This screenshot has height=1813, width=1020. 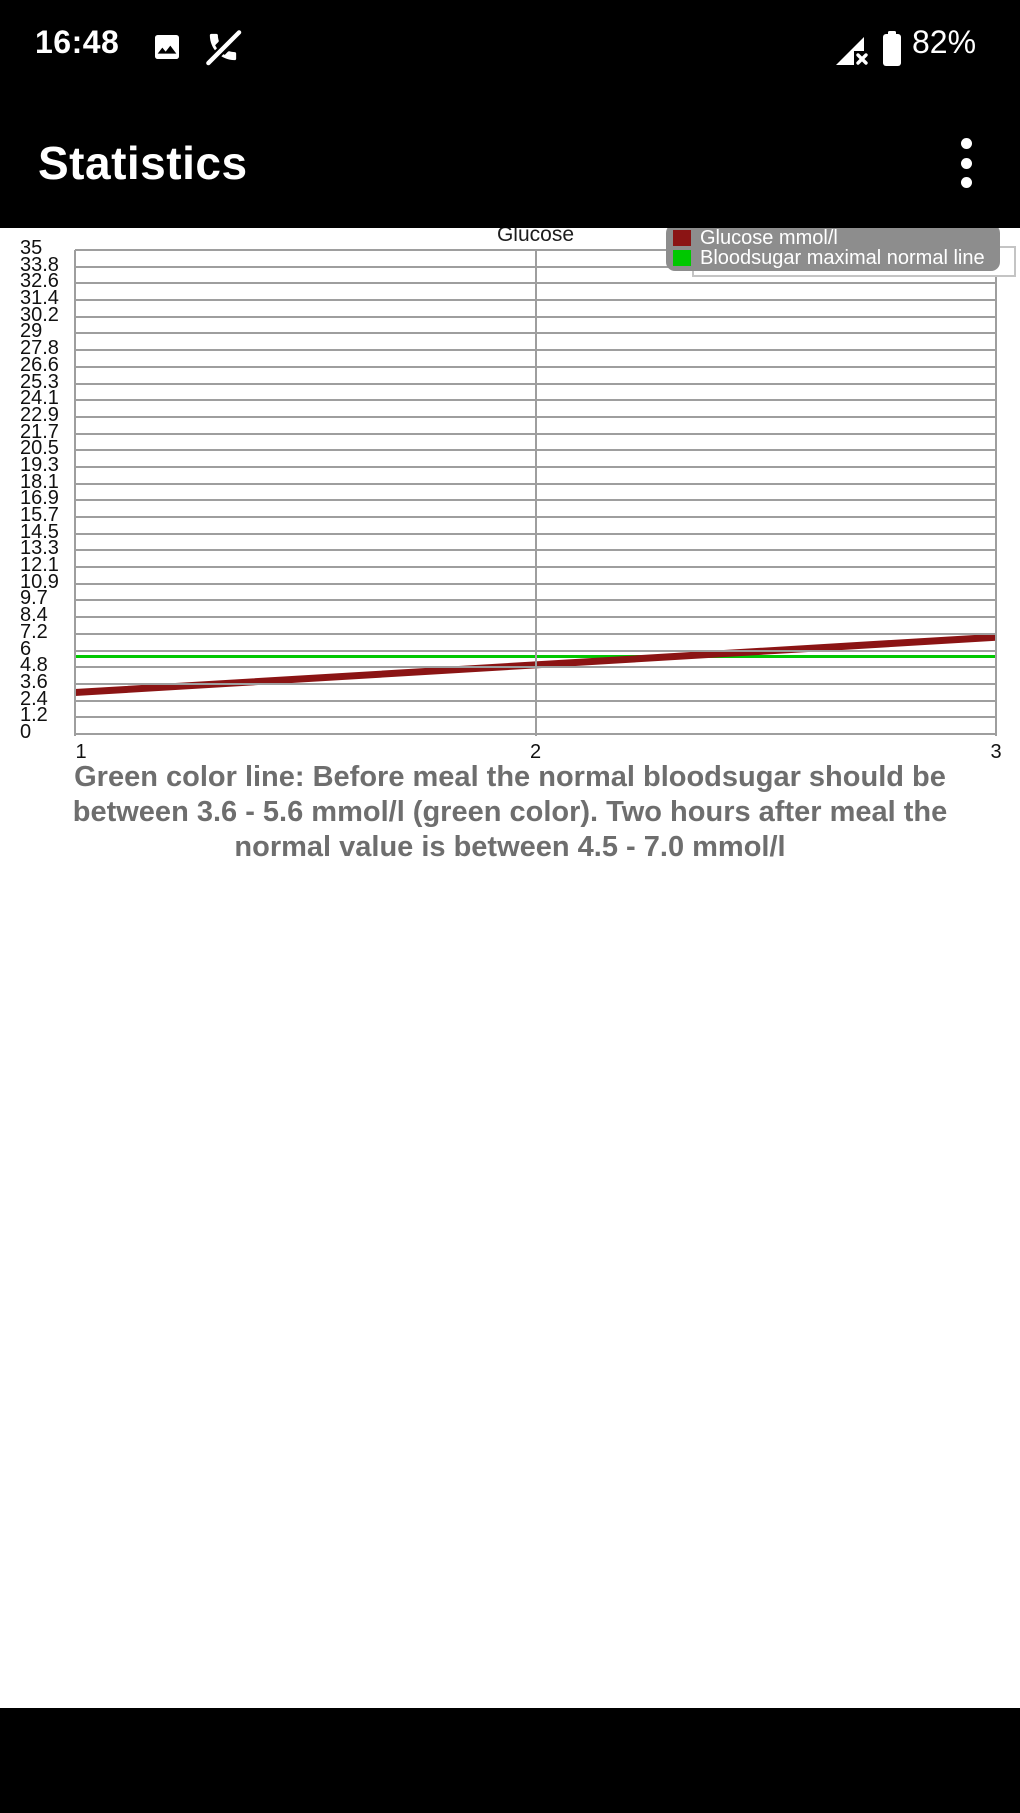 I want to click on y-tick-label: 12.1, so click(x=39, y=565).